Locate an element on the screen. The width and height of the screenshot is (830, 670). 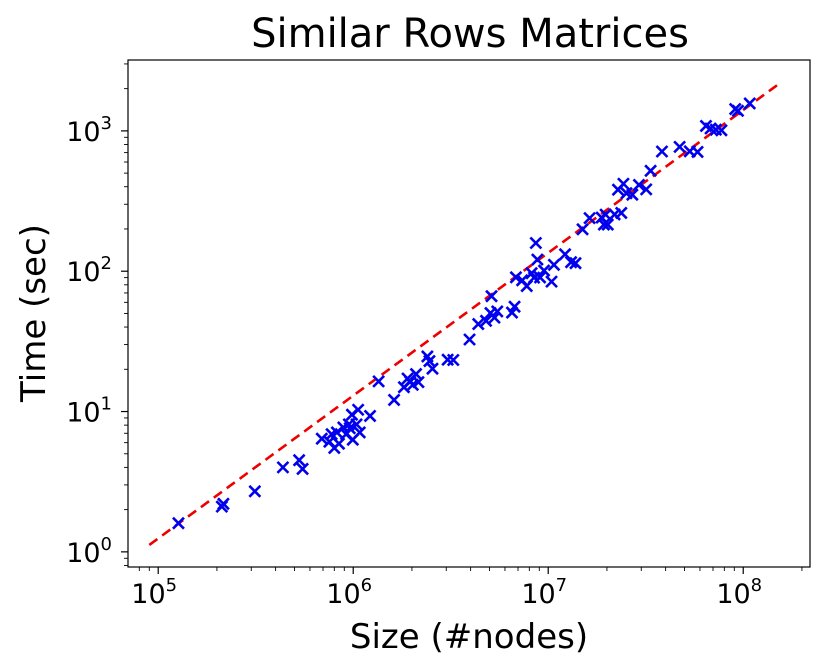
y-tick-label: 10² is located at coordinates (89, 270).